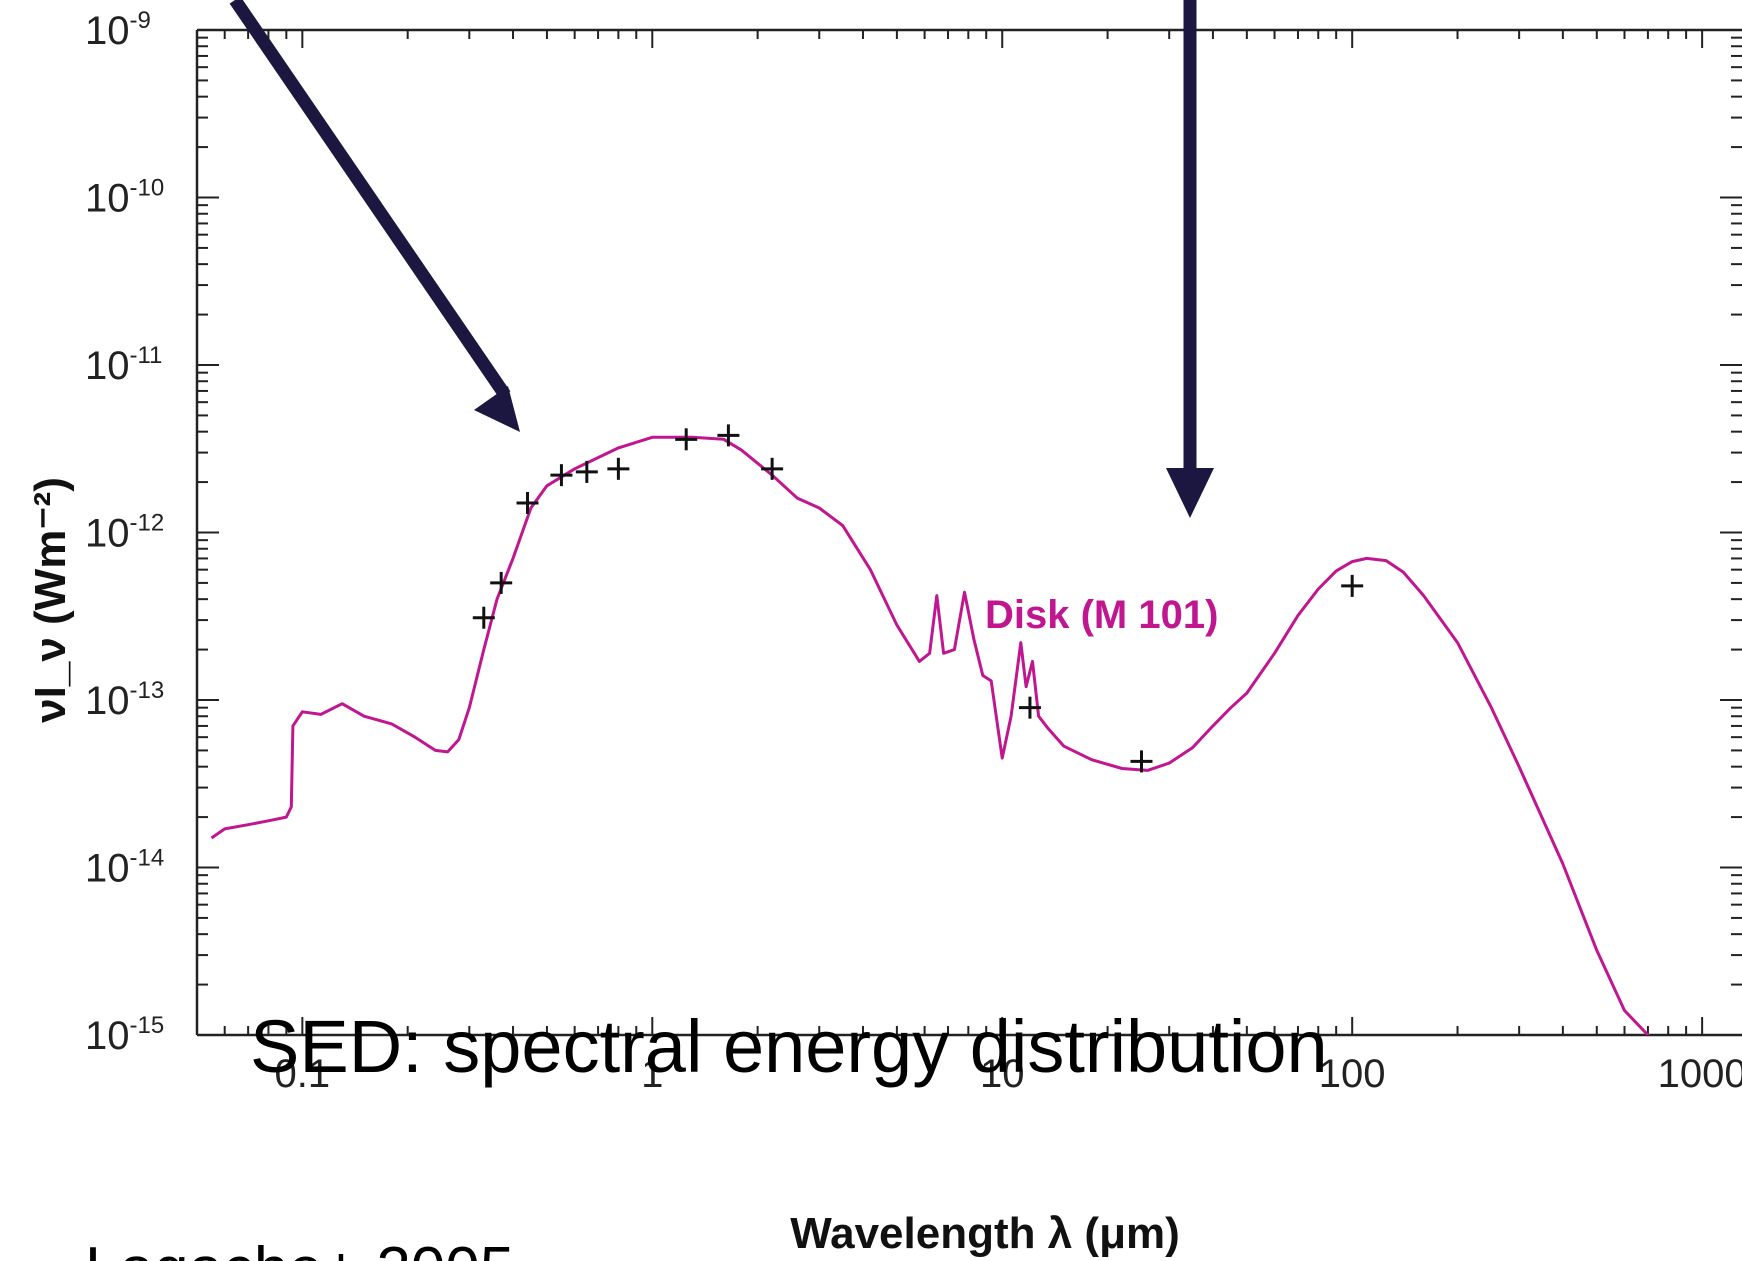  I want to click on data-point-markers, so click(918, 598).